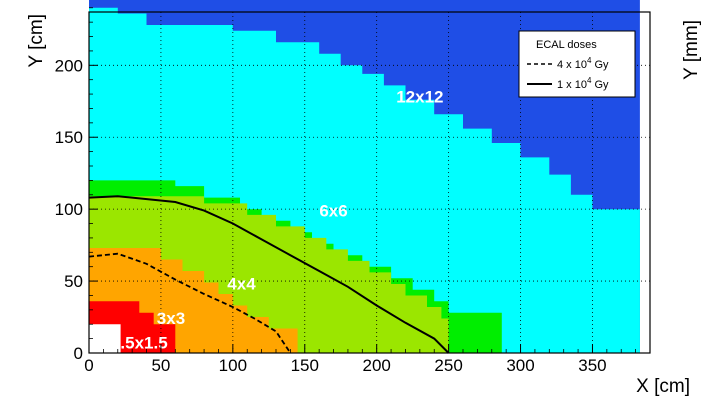 The image size is (701, 397). I want to click on legend-entry-1e4-unit: Gy, so click(600, 85).